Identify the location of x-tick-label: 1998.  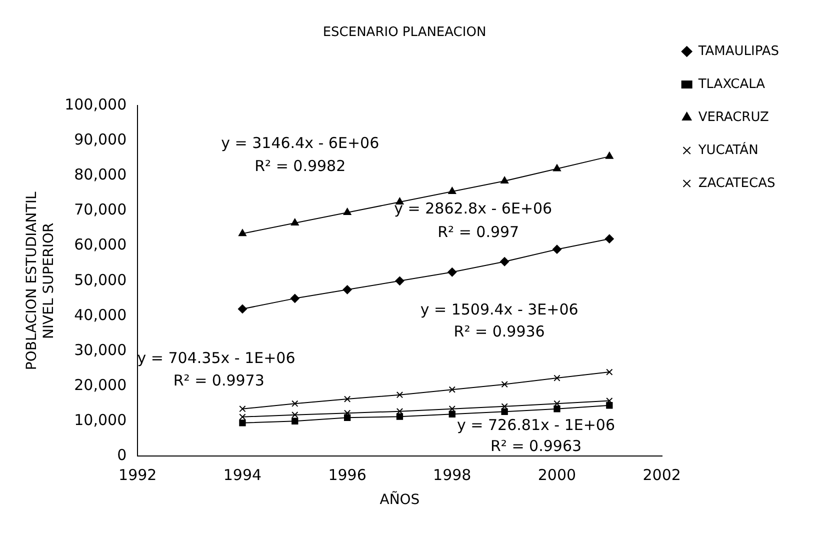
(452, 475).